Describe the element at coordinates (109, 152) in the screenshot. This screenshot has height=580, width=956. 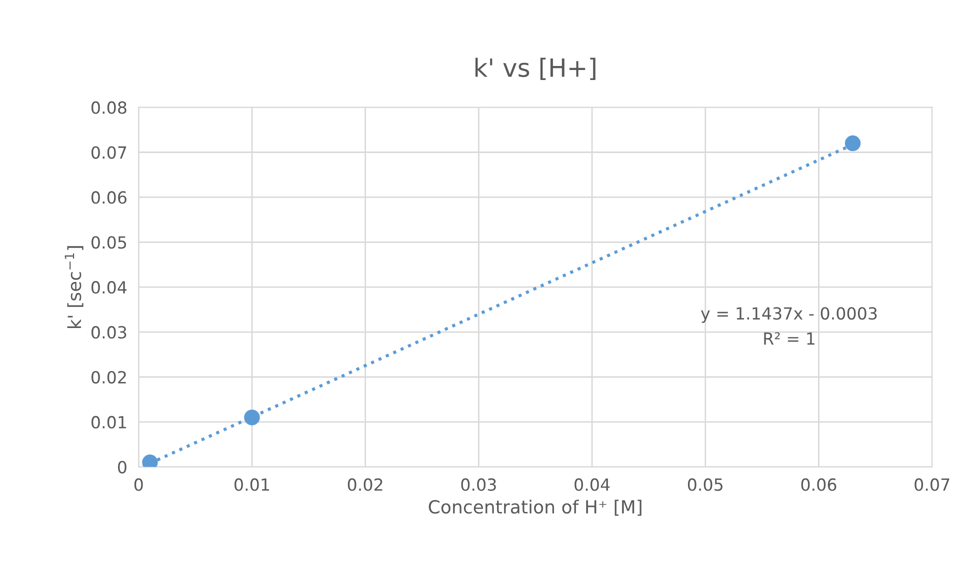
I see `y-tick-label: 0.07` at that location.